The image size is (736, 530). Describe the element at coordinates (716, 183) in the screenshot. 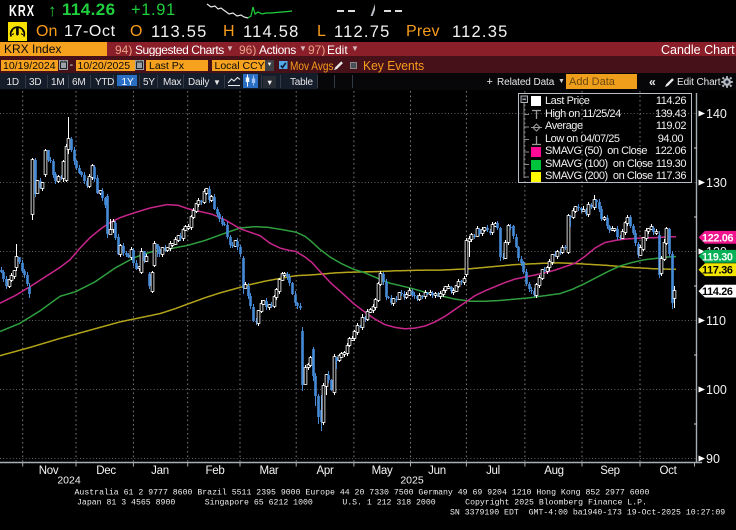

I see `svg-text: 130` at that location.